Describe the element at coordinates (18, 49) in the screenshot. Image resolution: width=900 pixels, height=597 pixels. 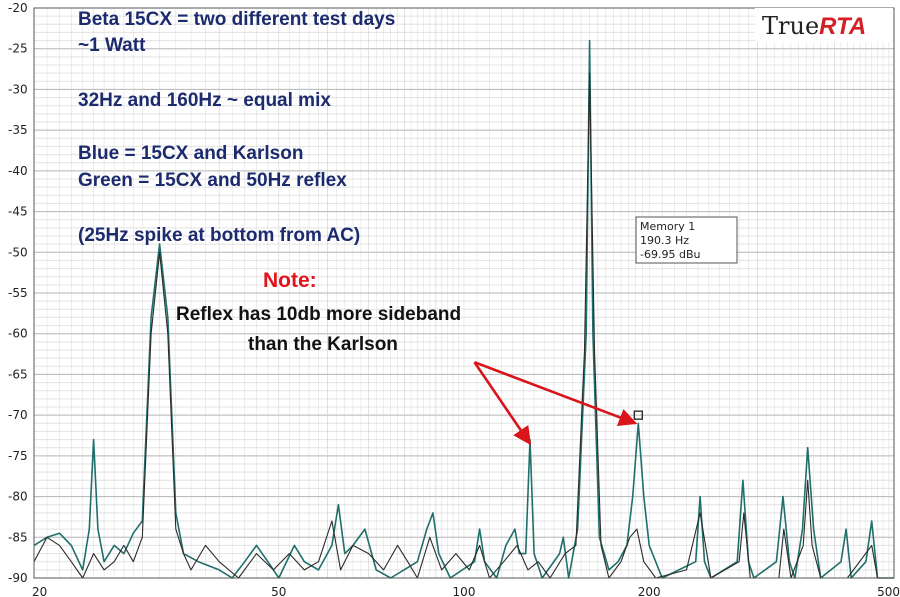
I see `y-tick-label: -25` at that location.